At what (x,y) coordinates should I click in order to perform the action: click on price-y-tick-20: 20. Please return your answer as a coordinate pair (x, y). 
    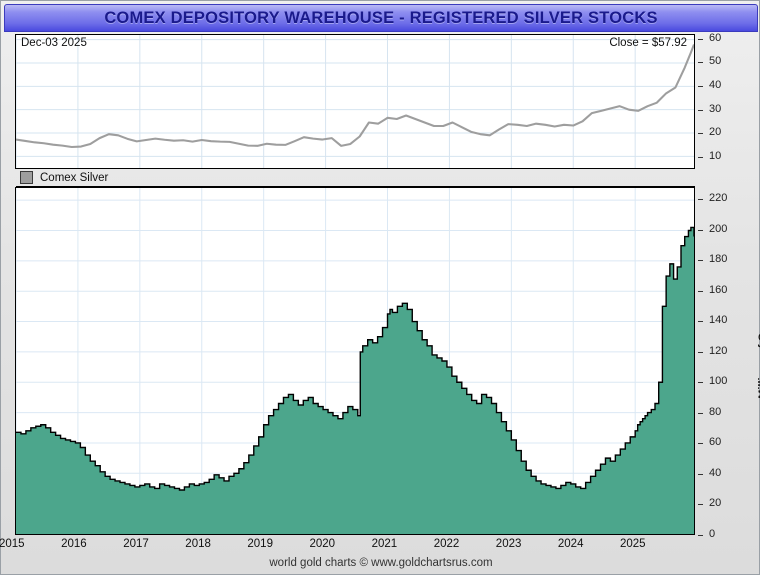
    Looking at the image, I should click on (715, 132).